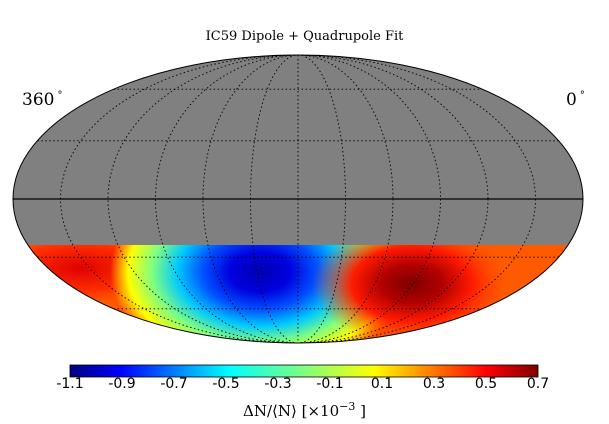 The width and height of the screenshot is (609, 424). Describe the element at coordinates (122, 384) in the screenshot. I see `colorbar-tick-label: -0.9` at that location.